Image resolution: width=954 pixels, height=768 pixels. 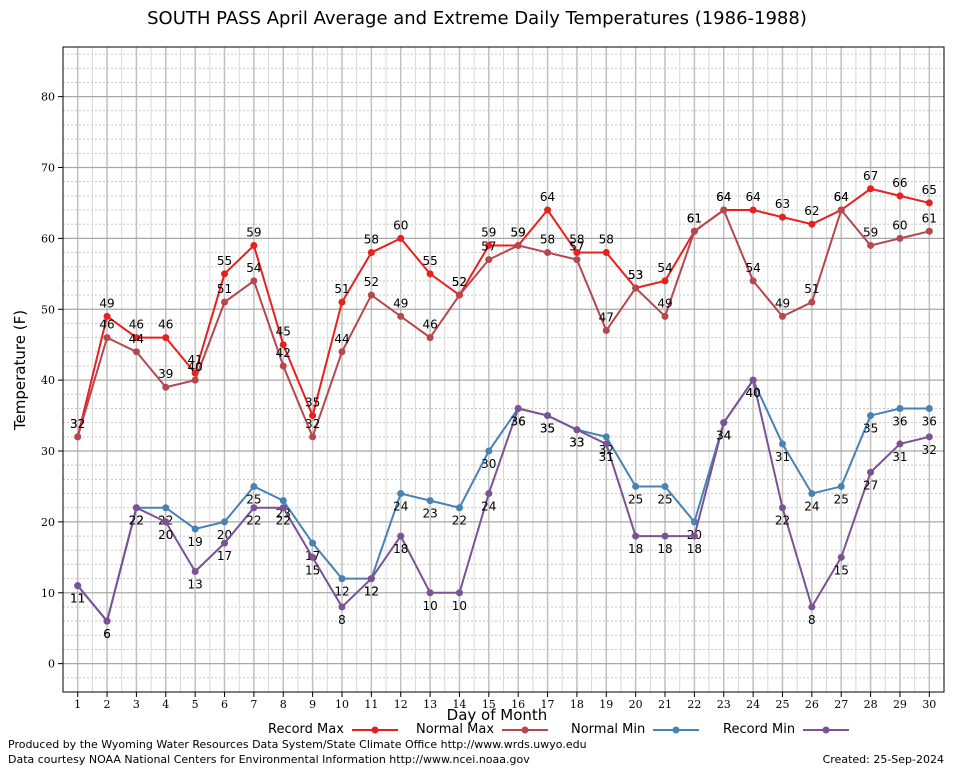 What do you see at coordinates (459, 282) in the screenshot?
I see `data-label: 52` at bounding box center [459, 282].